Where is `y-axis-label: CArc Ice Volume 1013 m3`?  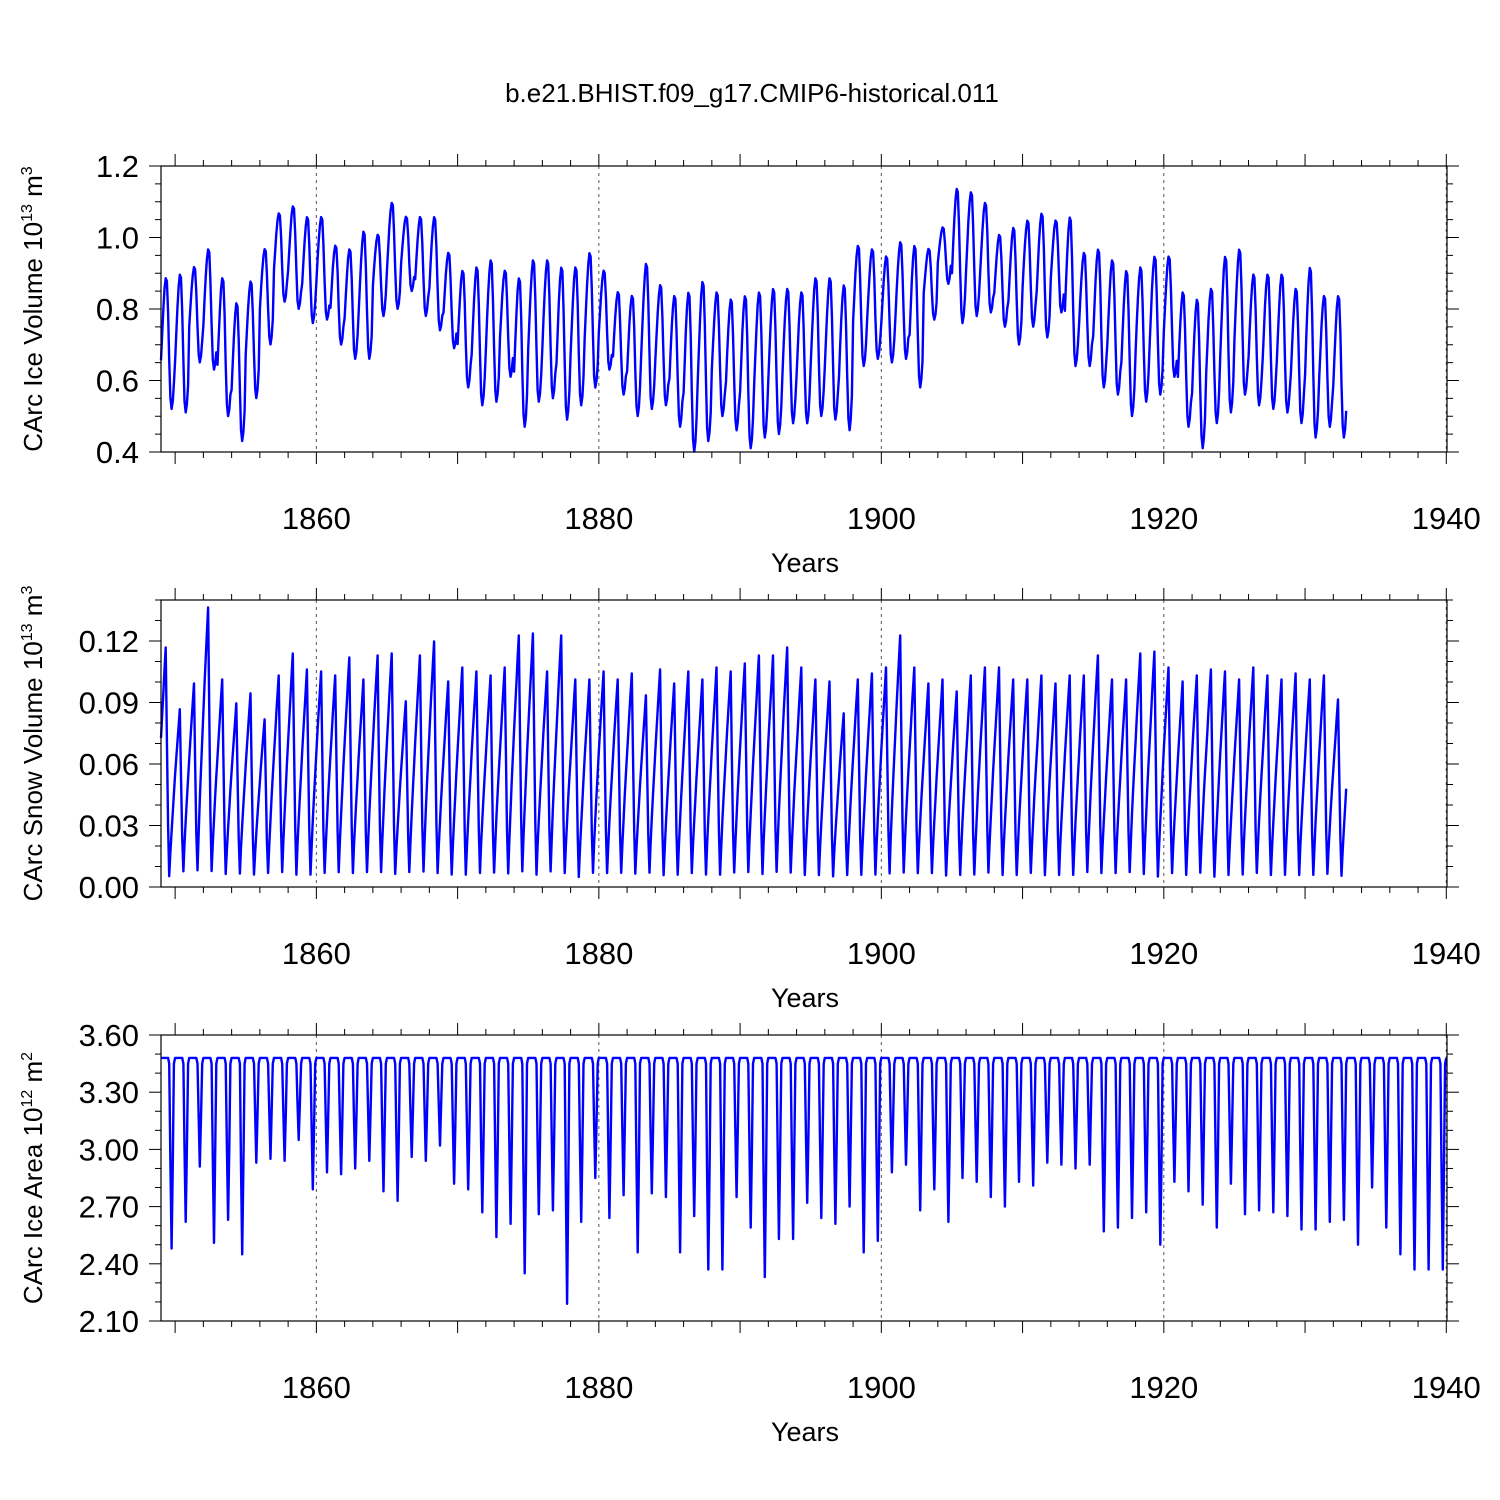 y-axis-label: CArc Ice Volume 1013 m3 is located at coordinates (33, 308).